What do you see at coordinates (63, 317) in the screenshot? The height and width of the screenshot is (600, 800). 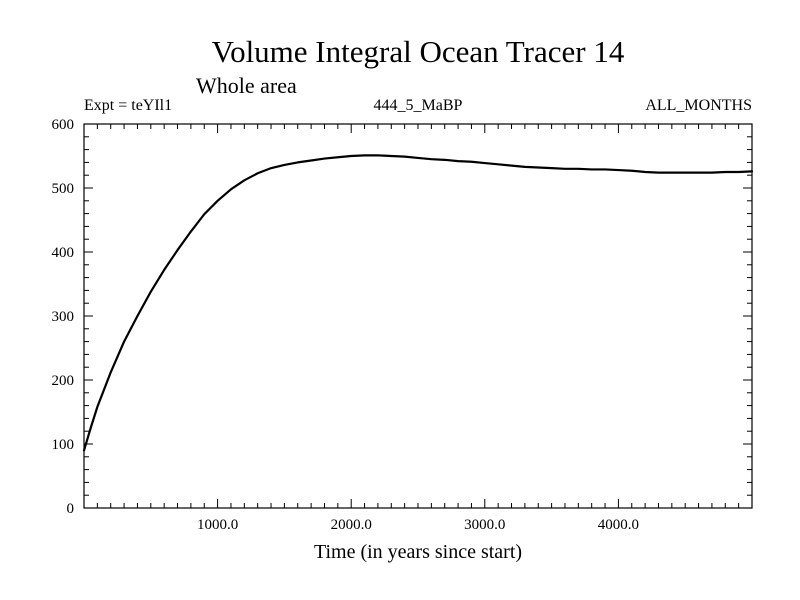 I see `y-tick-label: 300` at bounding box center [63, 317].